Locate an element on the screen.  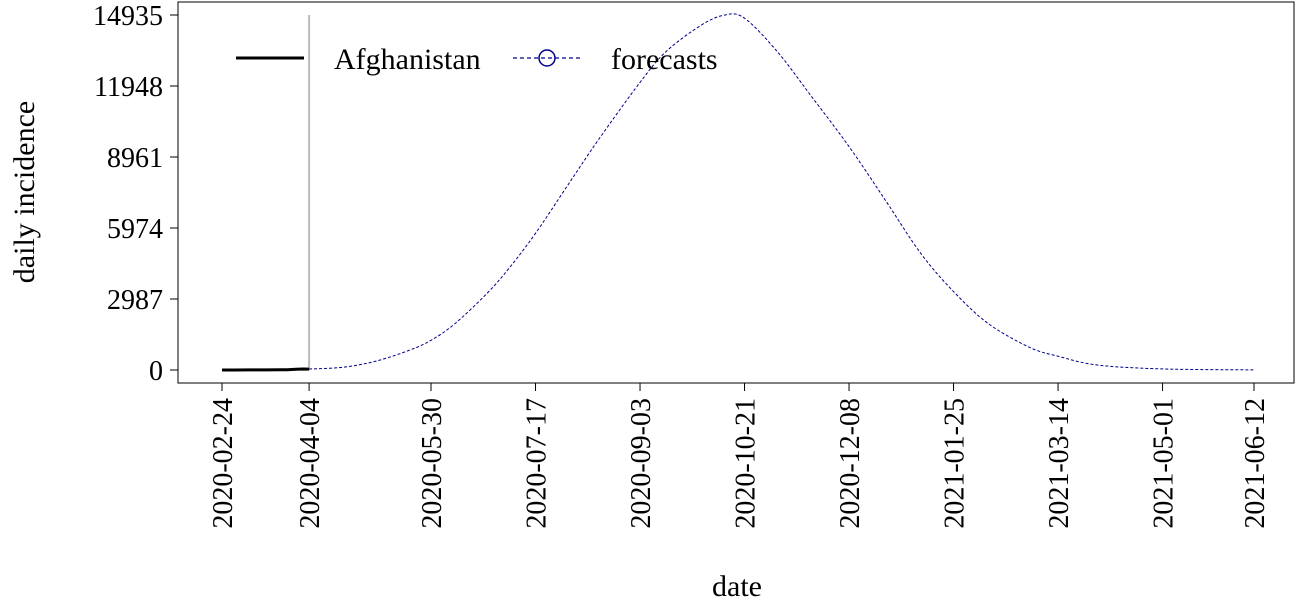
x-tick-label: 2020-05-30 is located at coordinates (432, 463).